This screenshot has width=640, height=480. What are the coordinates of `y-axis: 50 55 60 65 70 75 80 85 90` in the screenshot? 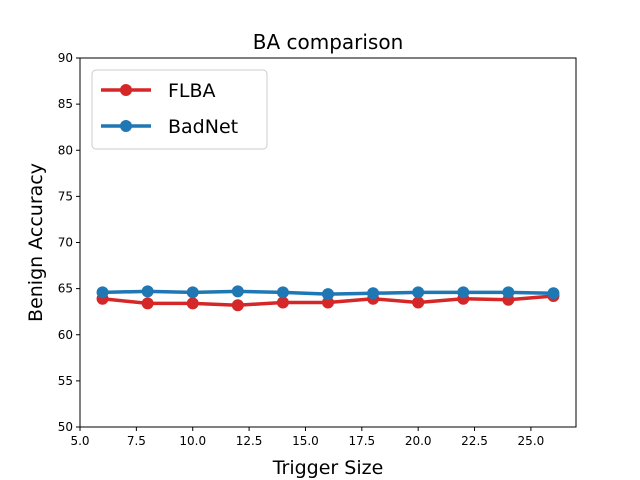 It's located at (69, 242).